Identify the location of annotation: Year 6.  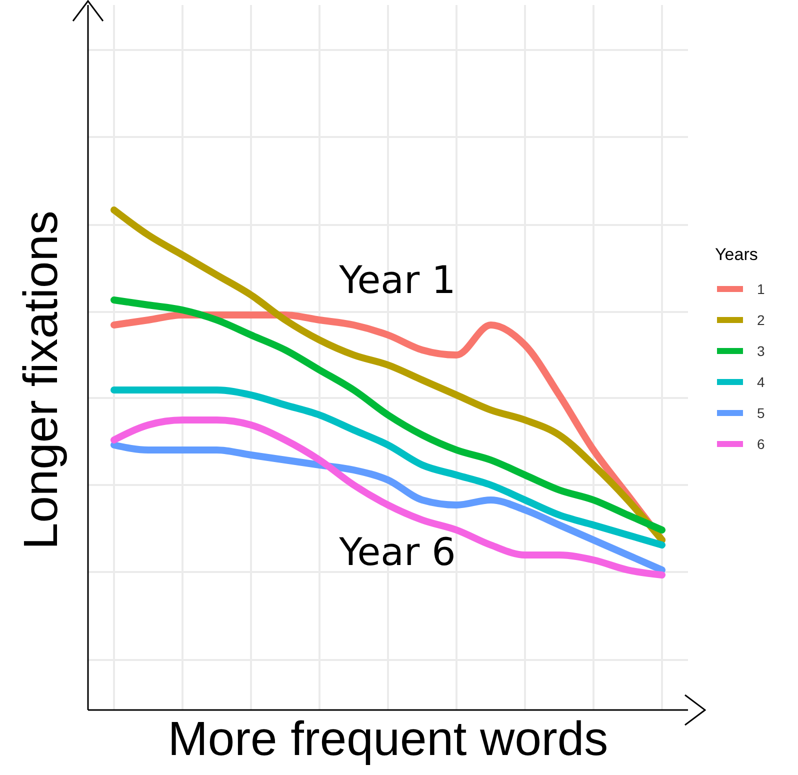
(397, 552).